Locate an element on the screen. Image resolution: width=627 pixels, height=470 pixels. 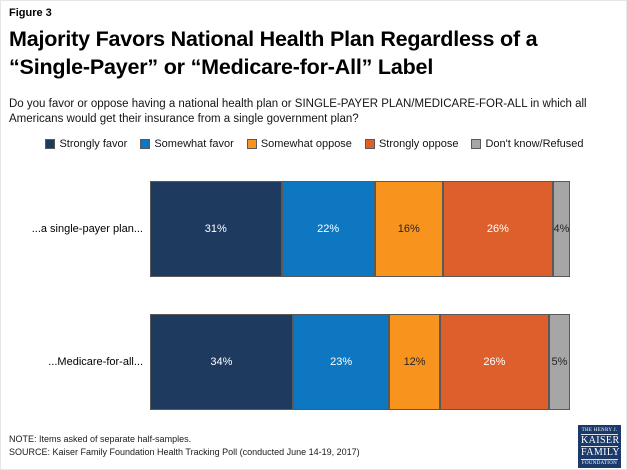
legend-item: Strongly oppose is located at coordinates (411, 144).